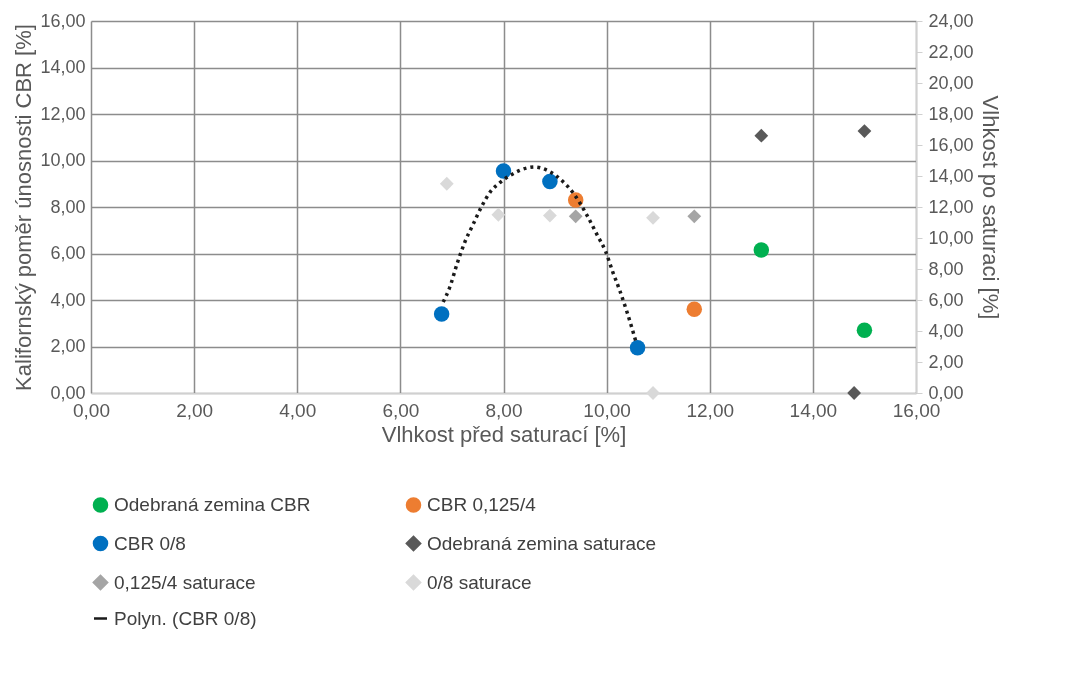 This screenshot has width=1076, height=673. What do you see at coordinates (710, 410) in the screenshot?
I see `x-tick-label: 12,00` at bounding box center [710, 410].